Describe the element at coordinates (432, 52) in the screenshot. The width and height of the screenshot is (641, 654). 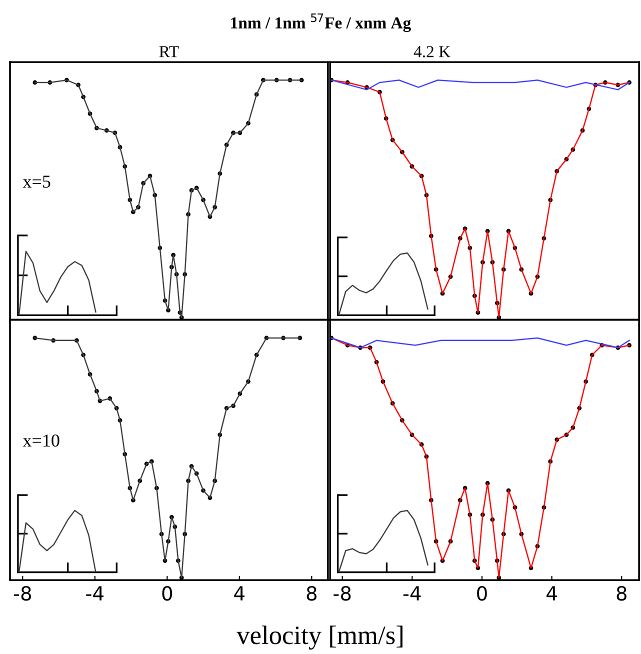
I see `chart-subtitle: 4.2 K` at that location.